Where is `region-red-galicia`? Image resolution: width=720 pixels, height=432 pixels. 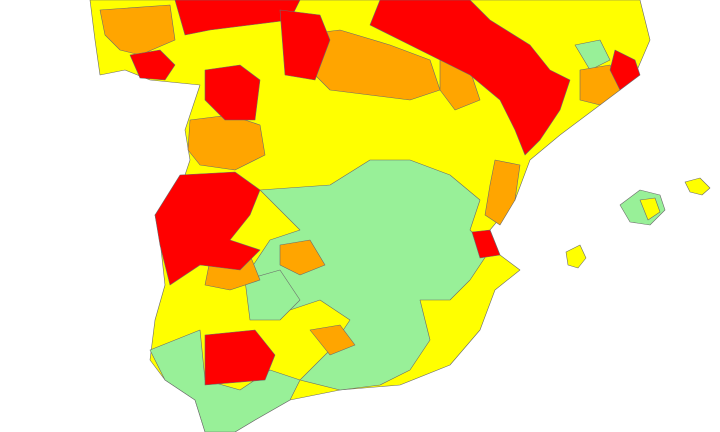 region-red-galicia is located at coordinates (152, 65).